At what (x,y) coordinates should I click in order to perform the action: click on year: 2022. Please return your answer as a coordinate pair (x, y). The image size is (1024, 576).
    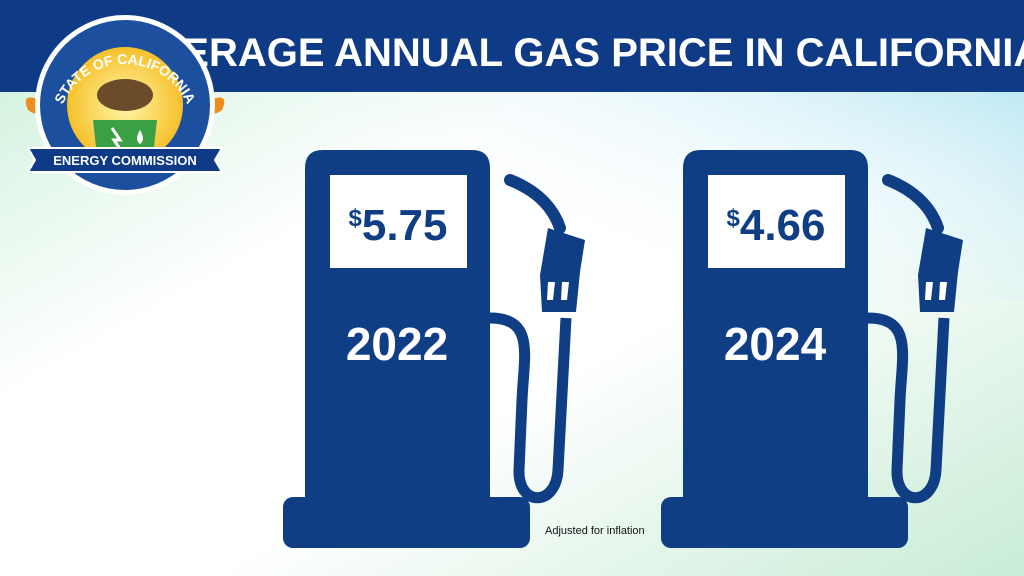
    Looking at the image, I should click on (397, 344).